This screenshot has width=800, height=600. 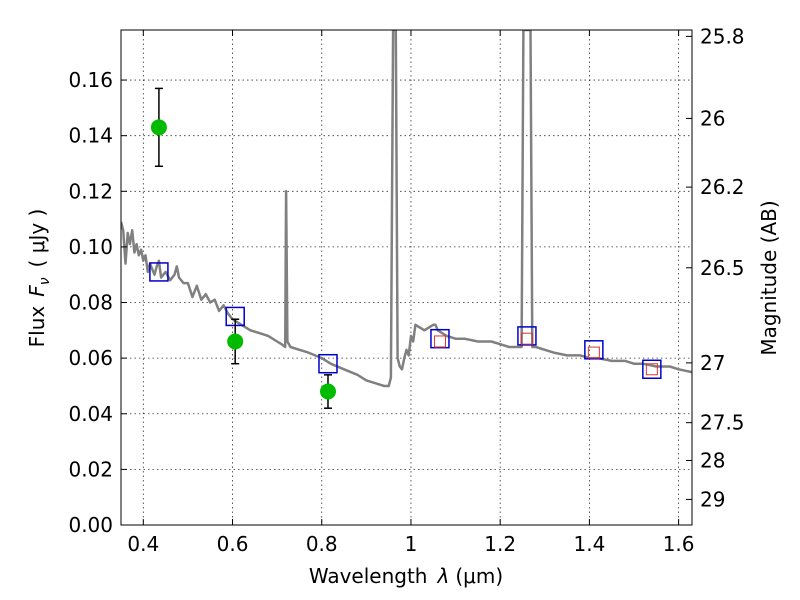 What do you see at coordinates (90, 469) in the screenshot?
I see `y-tick-label: 0.02` at bounding box center [90, 469].